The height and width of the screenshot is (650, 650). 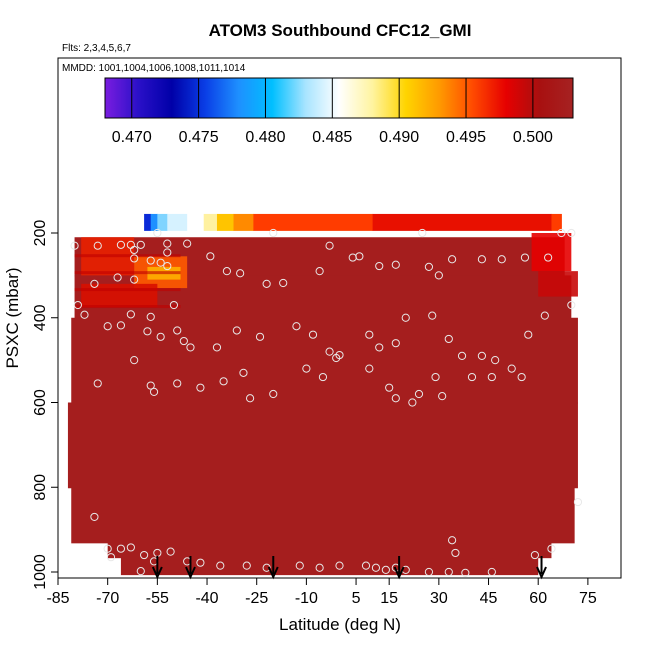 I want to click on x-tick-label: -55, so click(x=157, y=598).